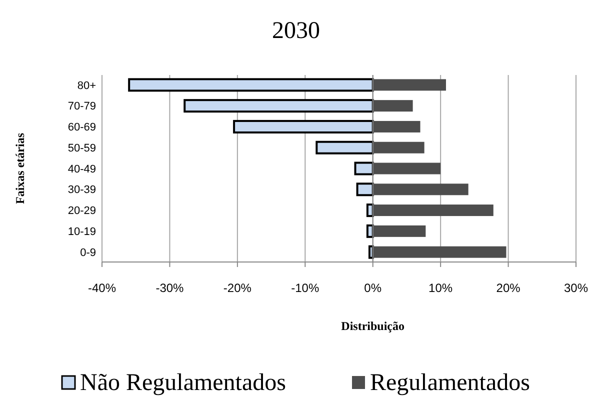 The image size is (592, 401). What do you see at coordinates (450, 383) in the screenshot?
I see `legend-label: Regulamentados` at bounding box center [450, 383].